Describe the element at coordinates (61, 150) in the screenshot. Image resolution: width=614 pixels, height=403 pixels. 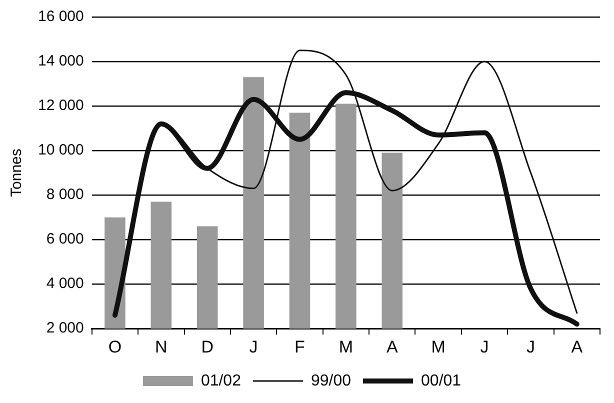
I see `y-tick-label: 10 000` at that location.